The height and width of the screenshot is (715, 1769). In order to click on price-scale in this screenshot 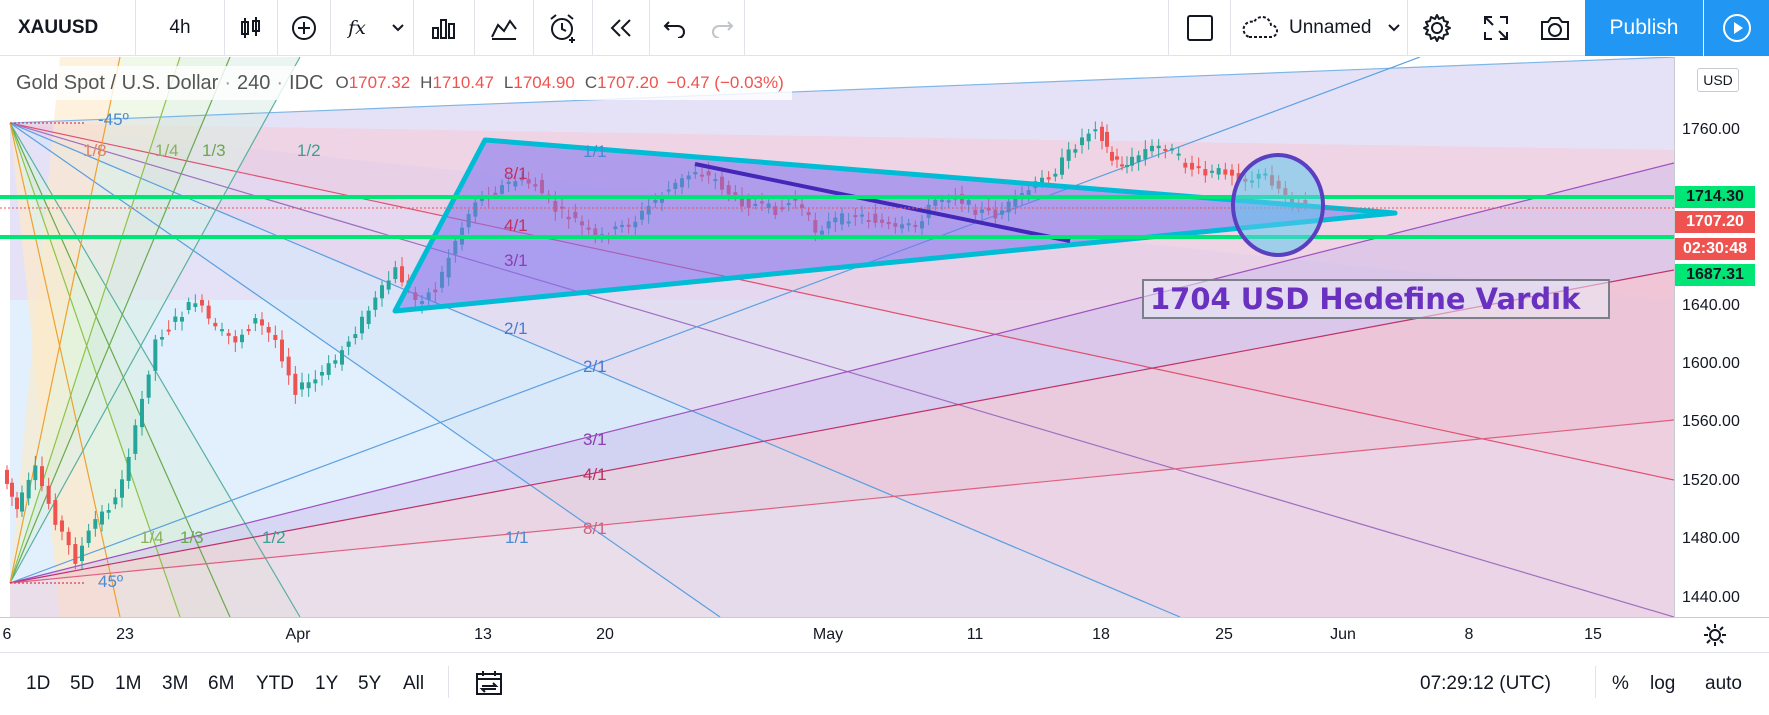, I will do `click(1721, 337)`.